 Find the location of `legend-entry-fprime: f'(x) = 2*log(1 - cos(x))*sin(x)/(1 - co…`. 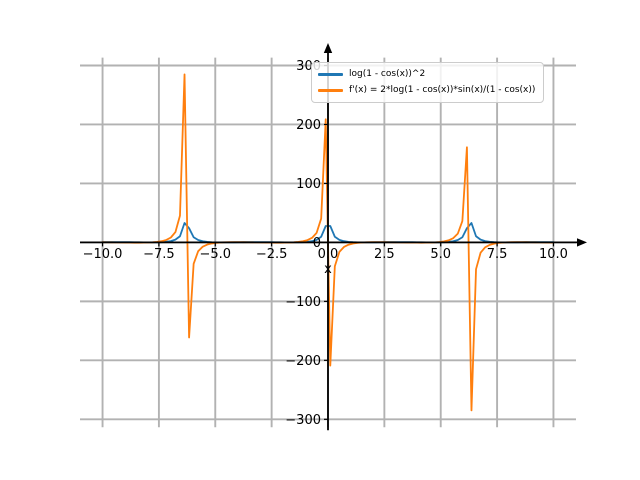

legend-entry-fprime: f'(x) = 2*log(1 - cos(x))*sin(x)/(1 - co… is located at coordinates (426, 90).